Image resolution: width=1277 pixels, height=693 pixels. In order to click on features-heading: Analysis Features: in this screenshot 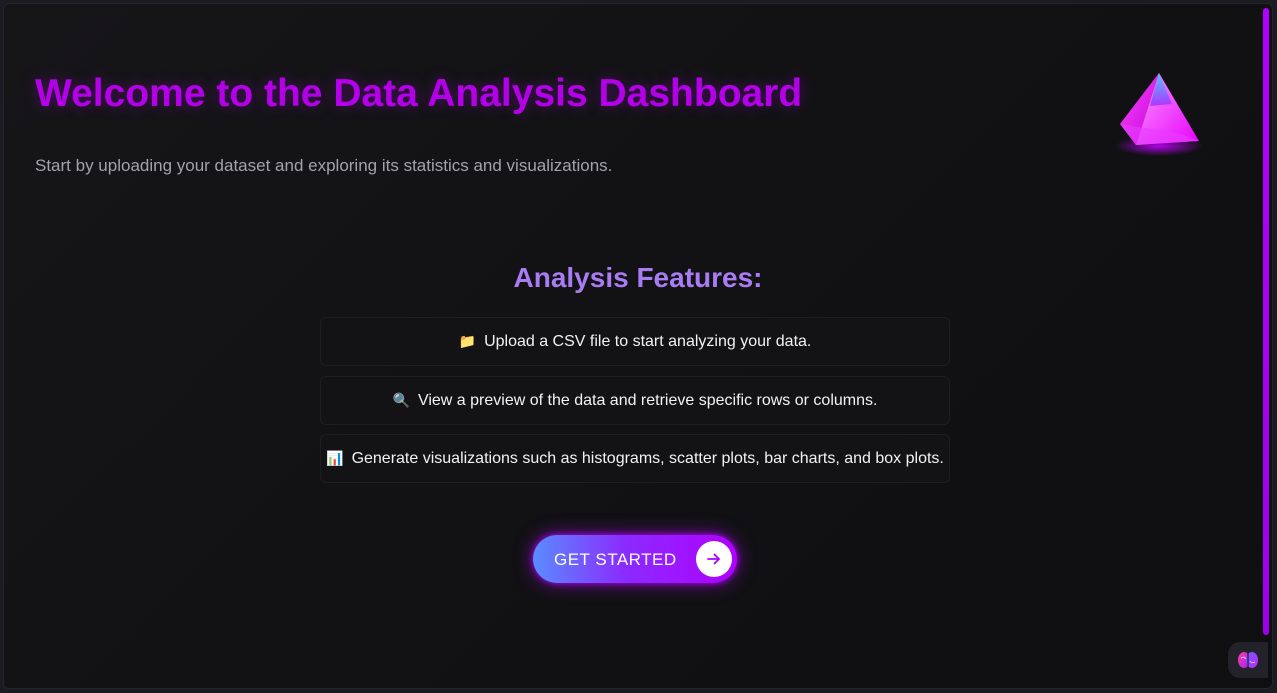, I will do `click(638, 277)`.